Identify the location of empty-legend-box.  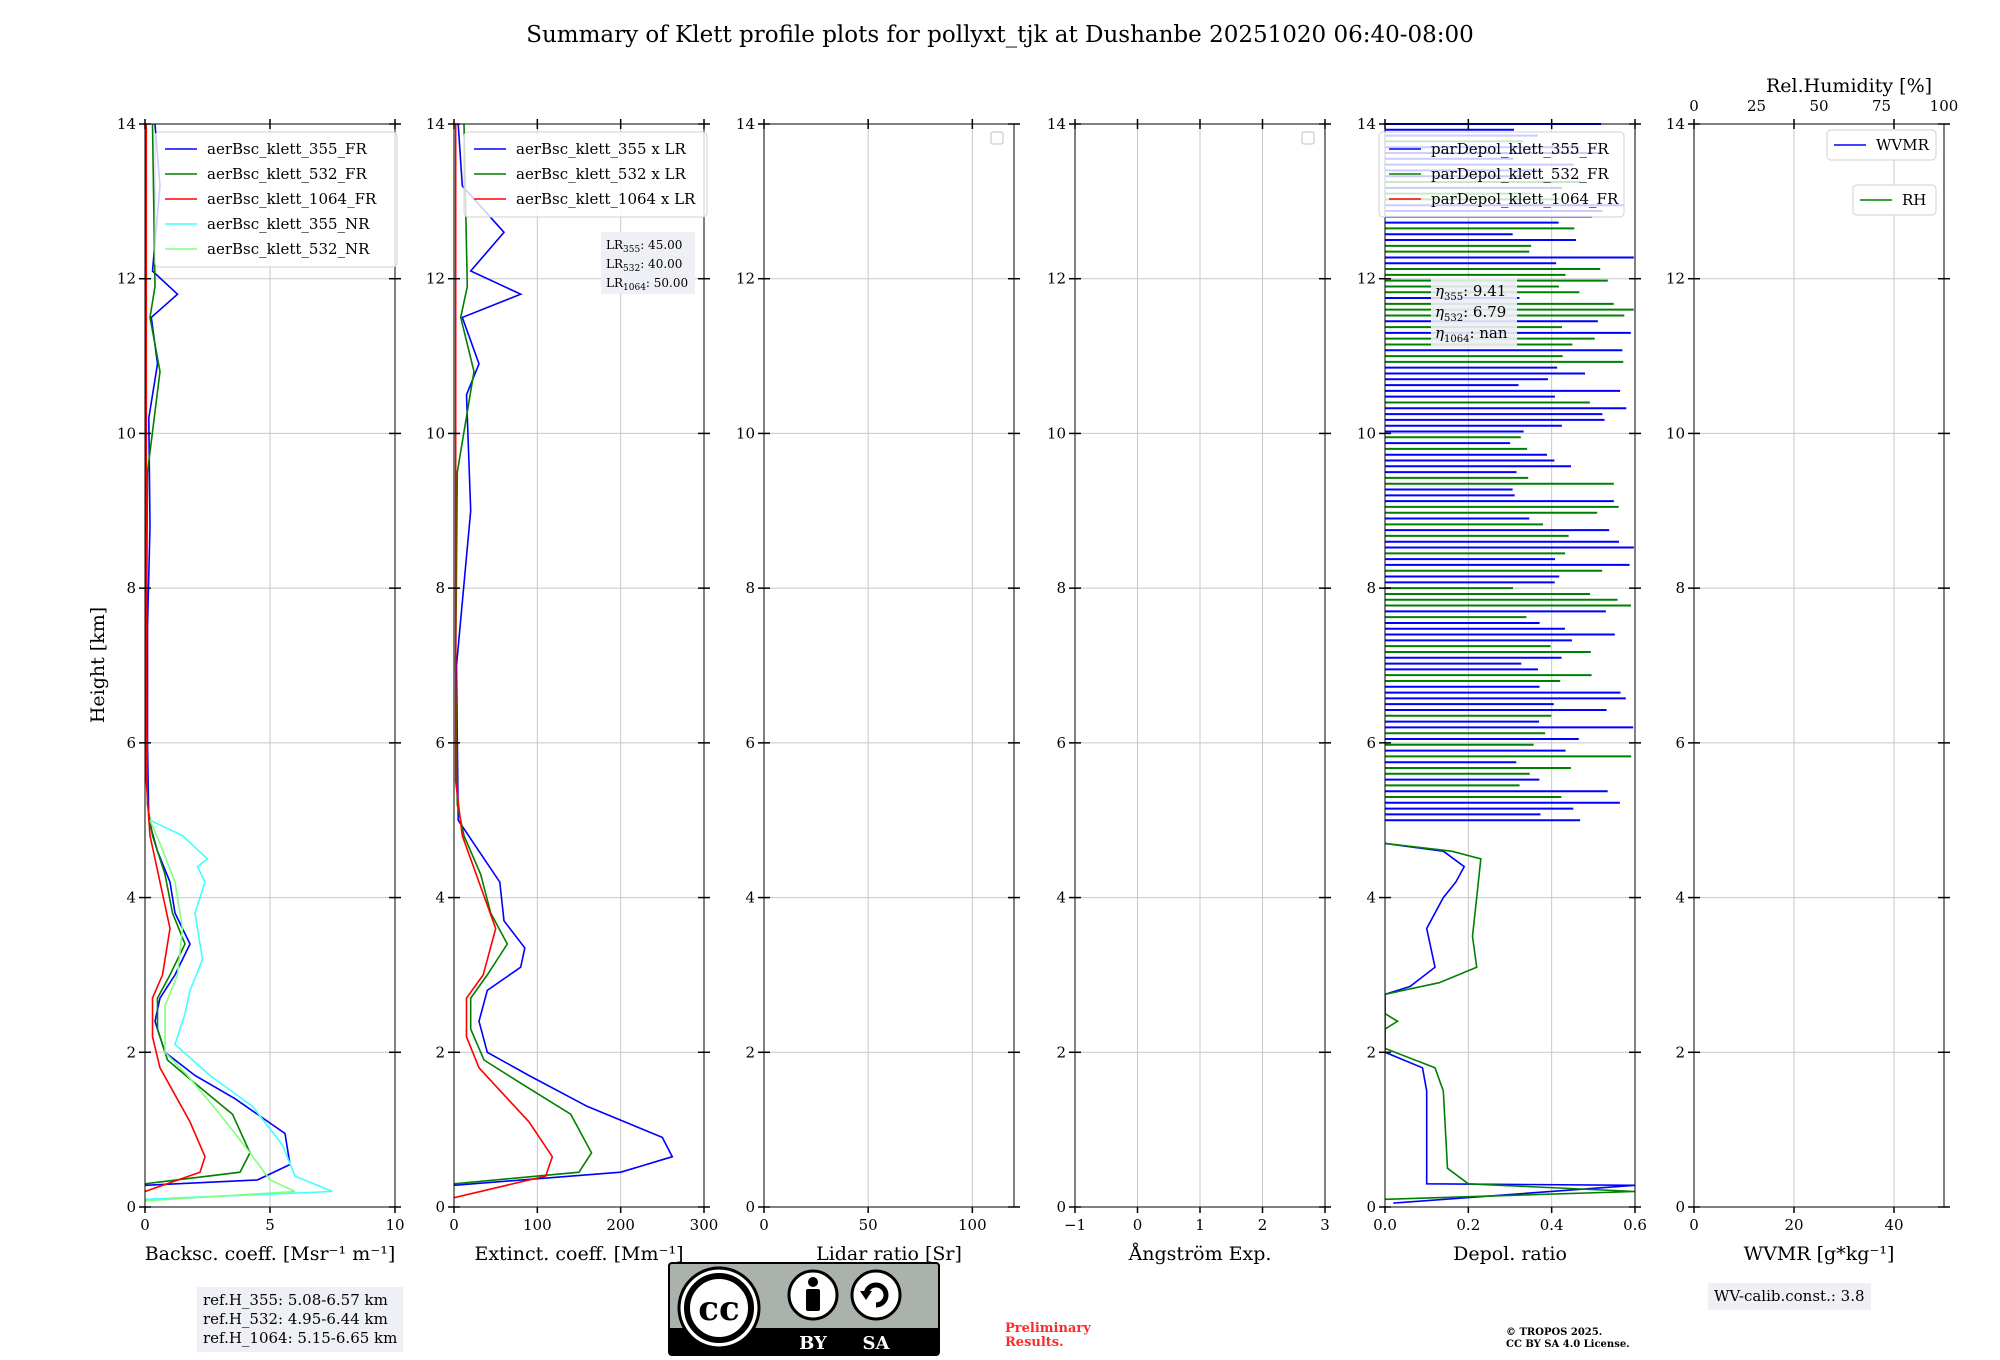
(997, 138).